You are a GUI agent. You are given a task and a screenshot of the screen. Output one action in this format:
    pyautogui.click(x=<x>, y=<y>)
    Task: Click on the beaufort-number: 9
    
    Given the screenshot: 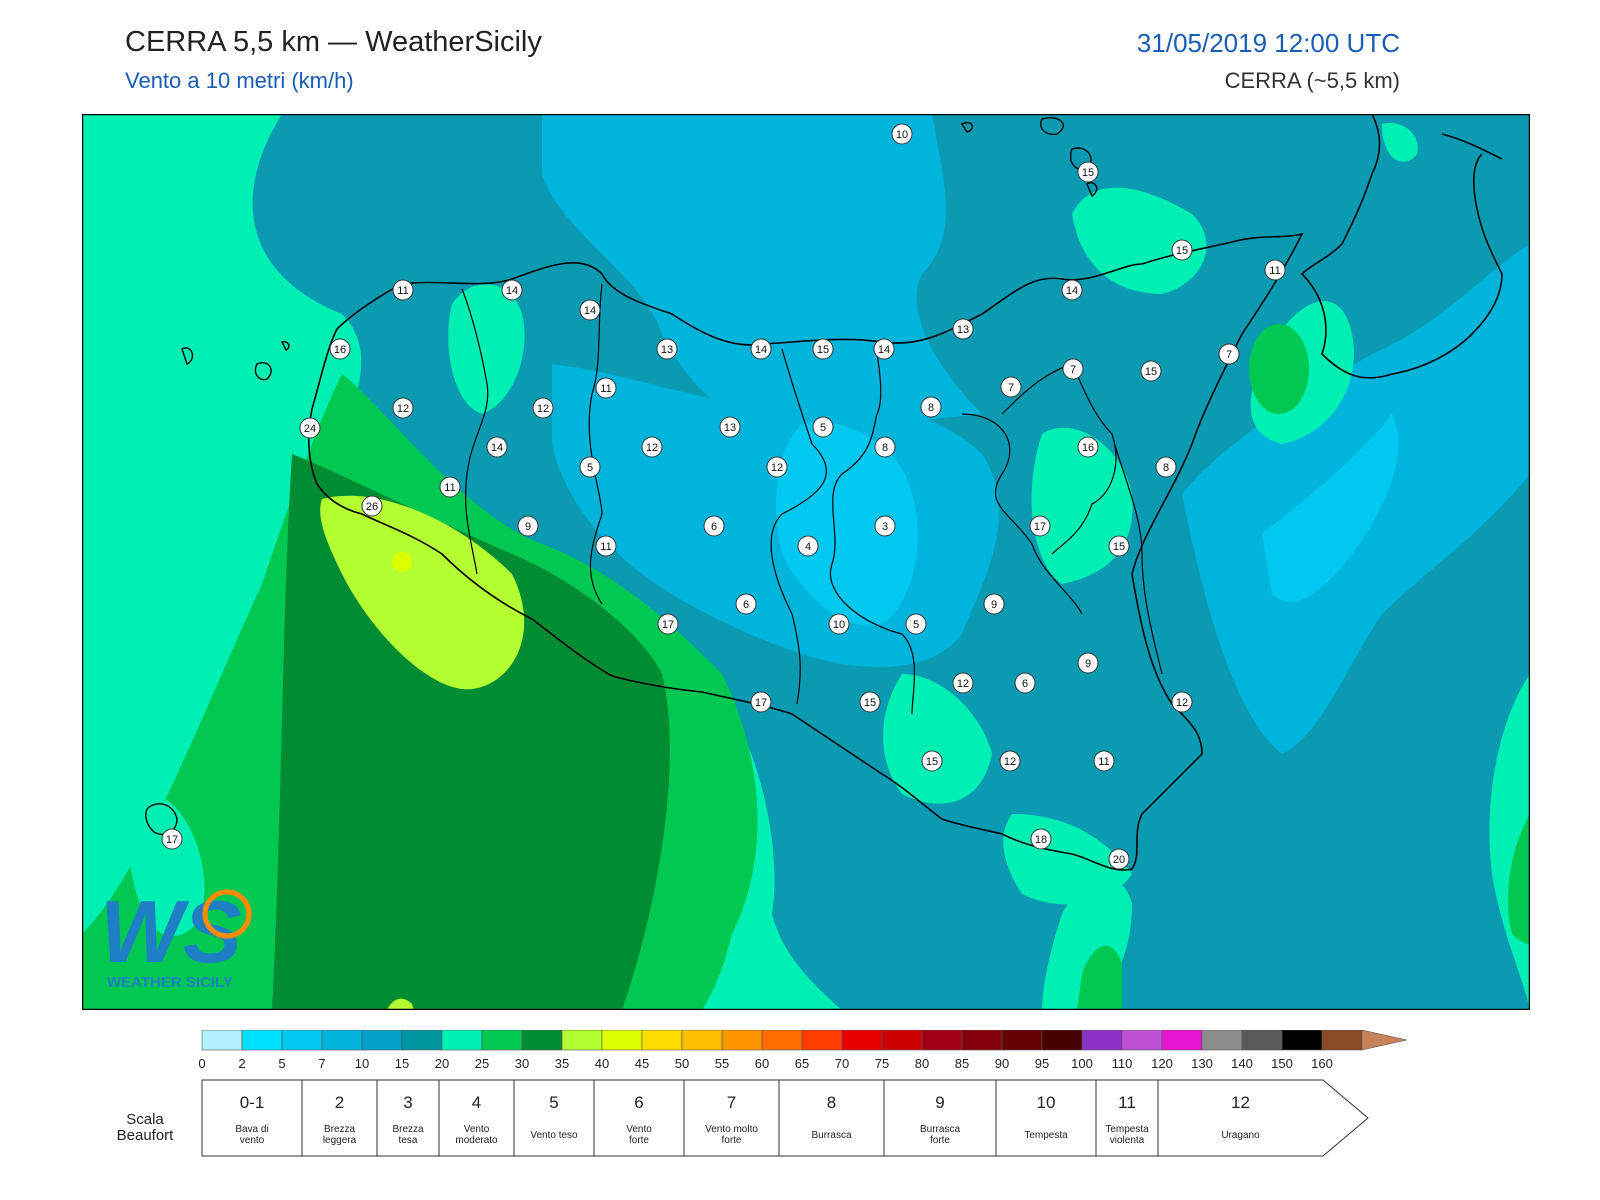 What is the action you would take?
    pyautogui.click(x=939, y=1102)
    